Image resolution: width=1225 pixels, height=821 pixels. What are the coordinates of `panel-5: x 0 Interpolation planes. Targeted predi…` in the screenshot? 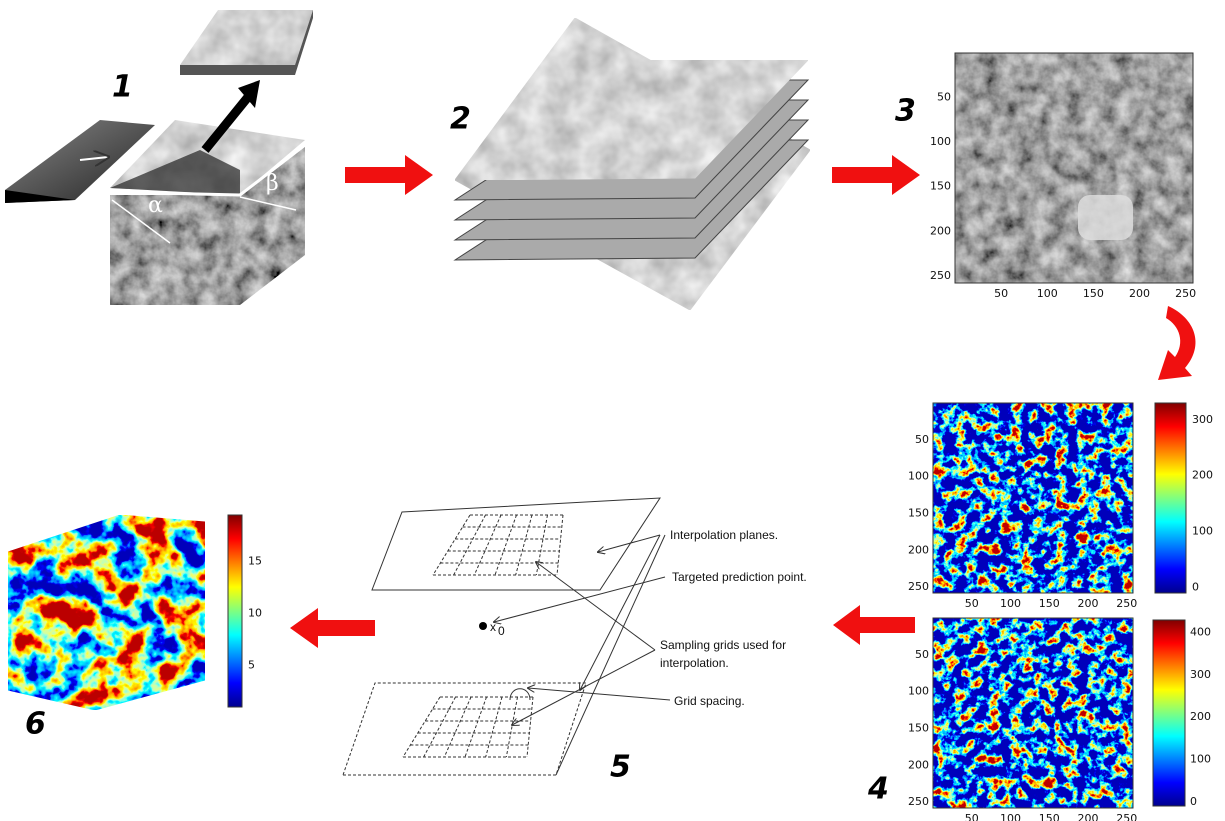 It's located at (574, 641).